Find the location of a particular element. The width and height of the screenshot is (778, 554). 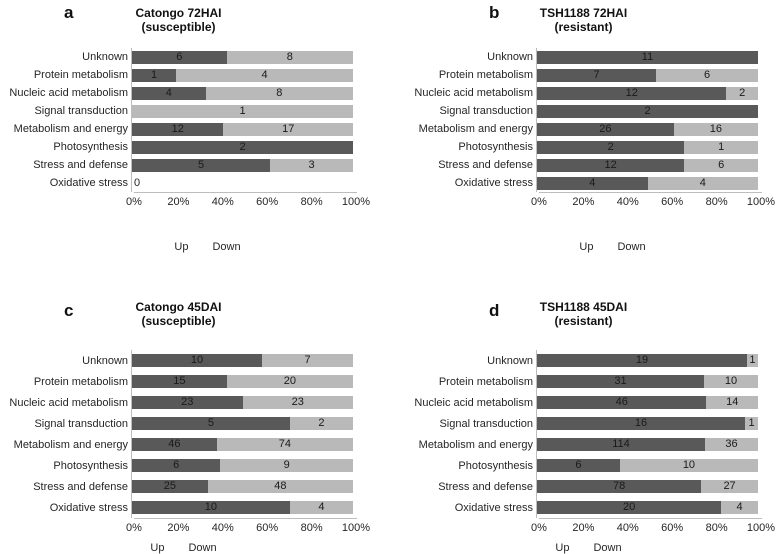

panel-letter-d: d is located at coordinates (494, 310).